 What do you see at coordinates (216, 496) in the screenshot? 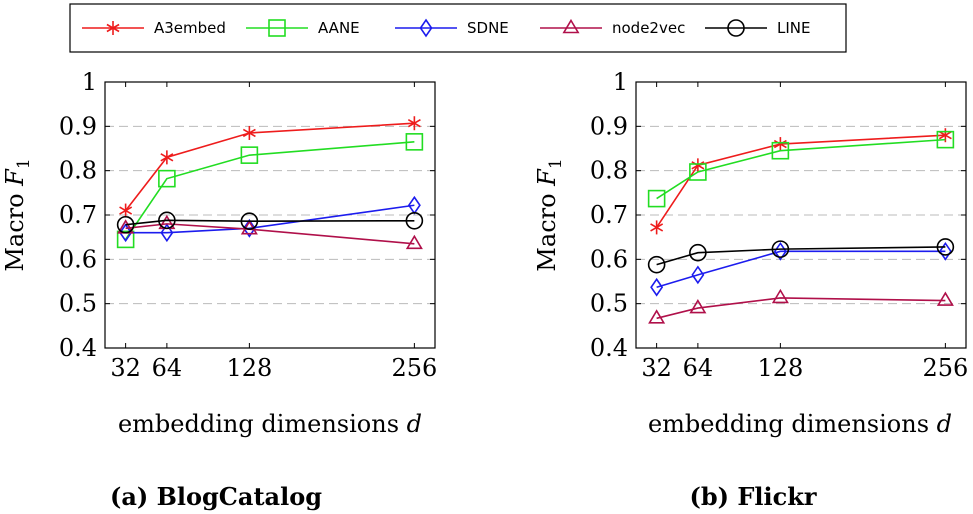
I see `panel-caption: (a) BlogCatalog` at bounding box center [216, 496].